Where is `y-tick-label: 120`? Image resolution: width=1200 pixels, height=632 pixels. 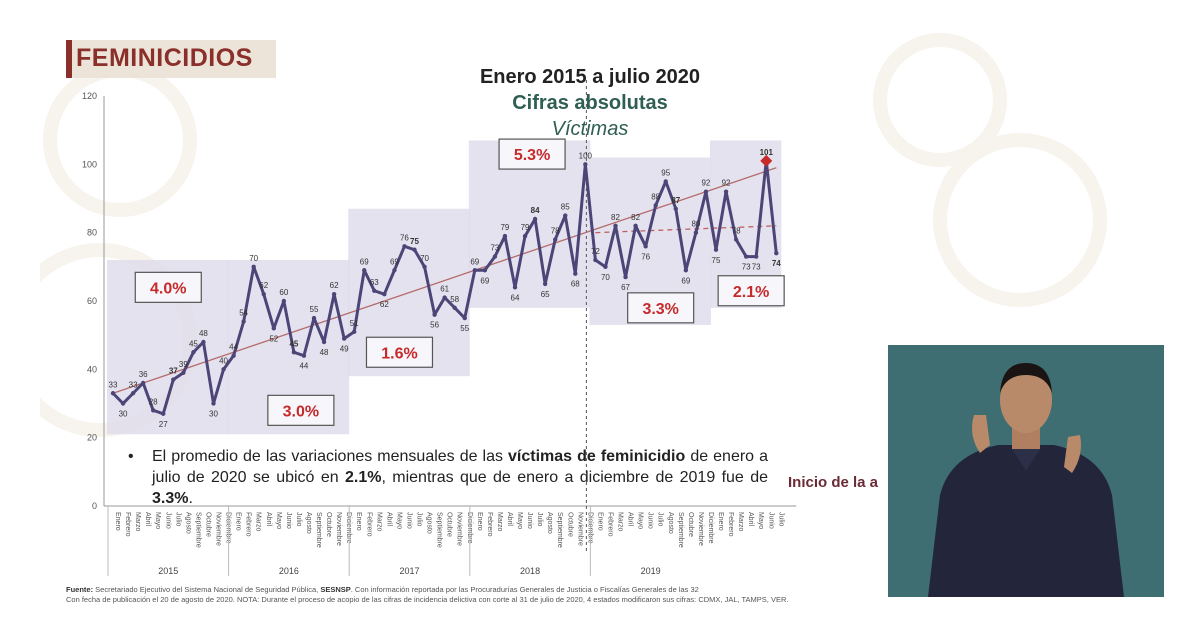 y-tick-label: 120 is located at coordinates (89, 96).